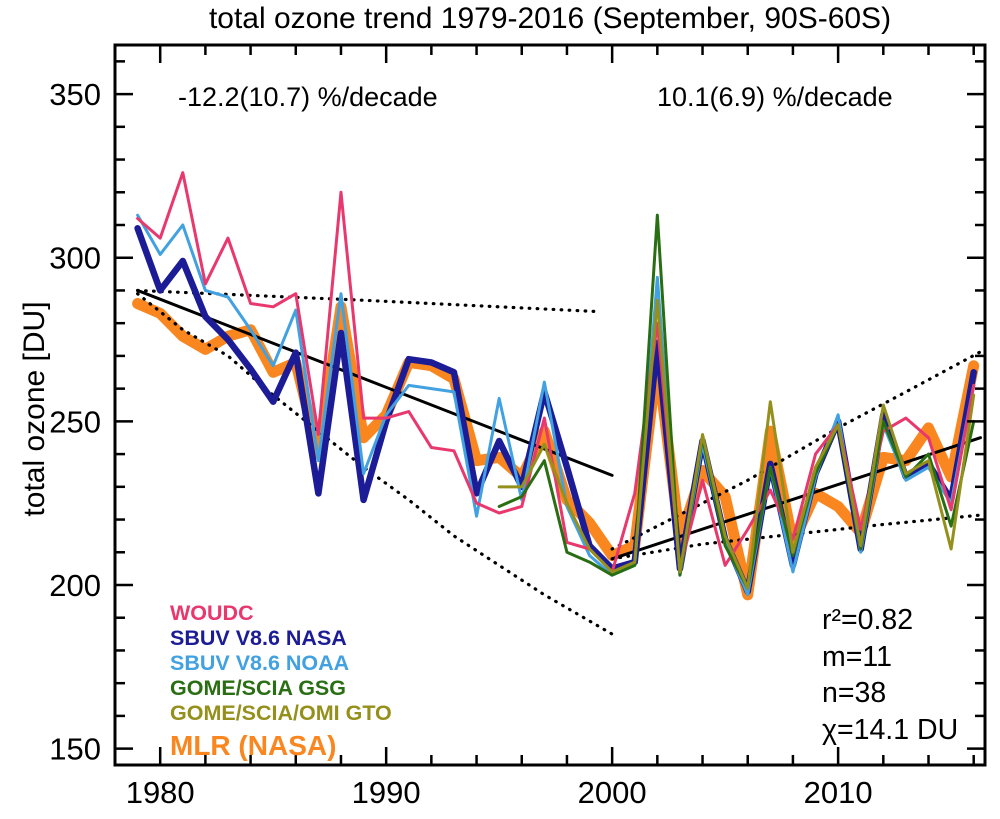 This screenshot has height=819, width=1000. I want to click on stat-line-1: m=11, so click(857, 656).